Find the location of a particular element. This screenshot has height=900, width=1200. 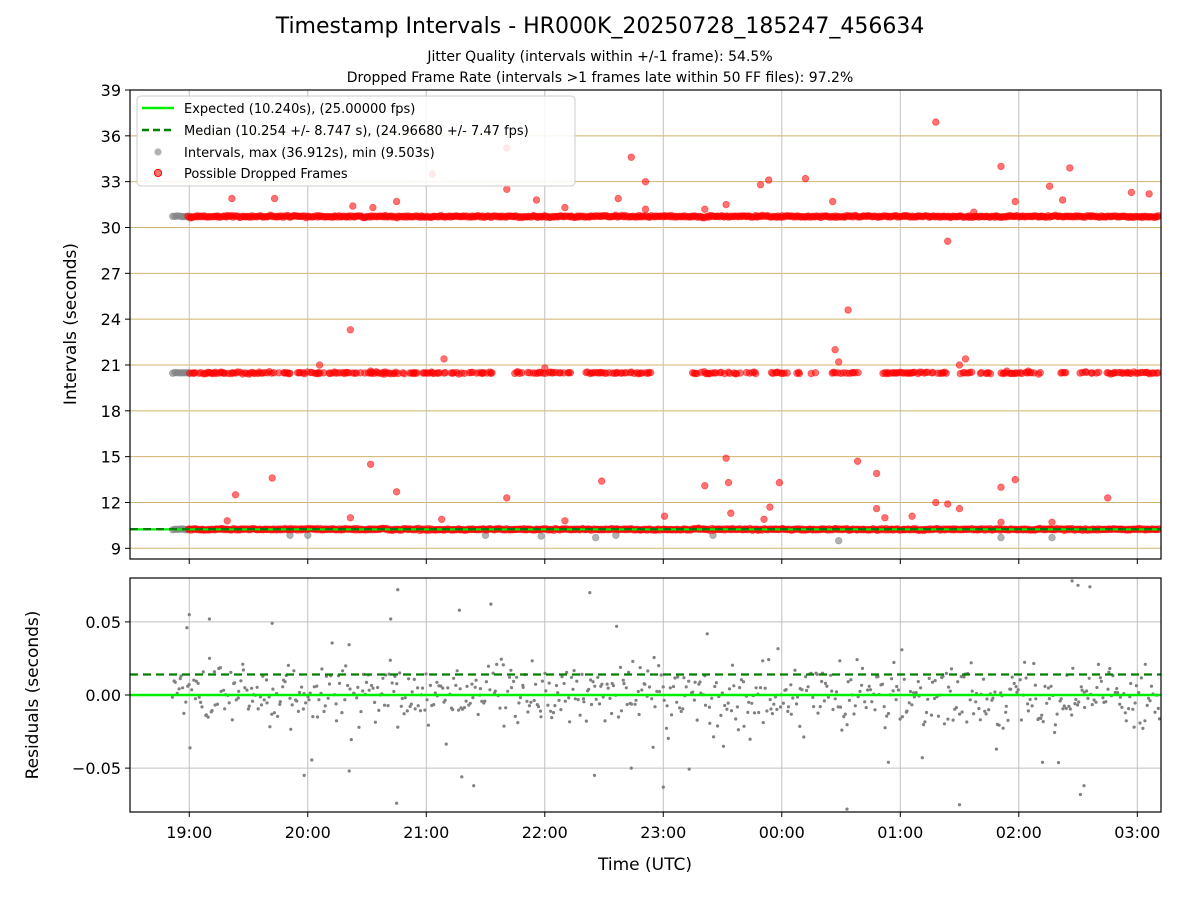

legend-label-dropped: Possible Dropped Frames is located at coordinates (266, 174).